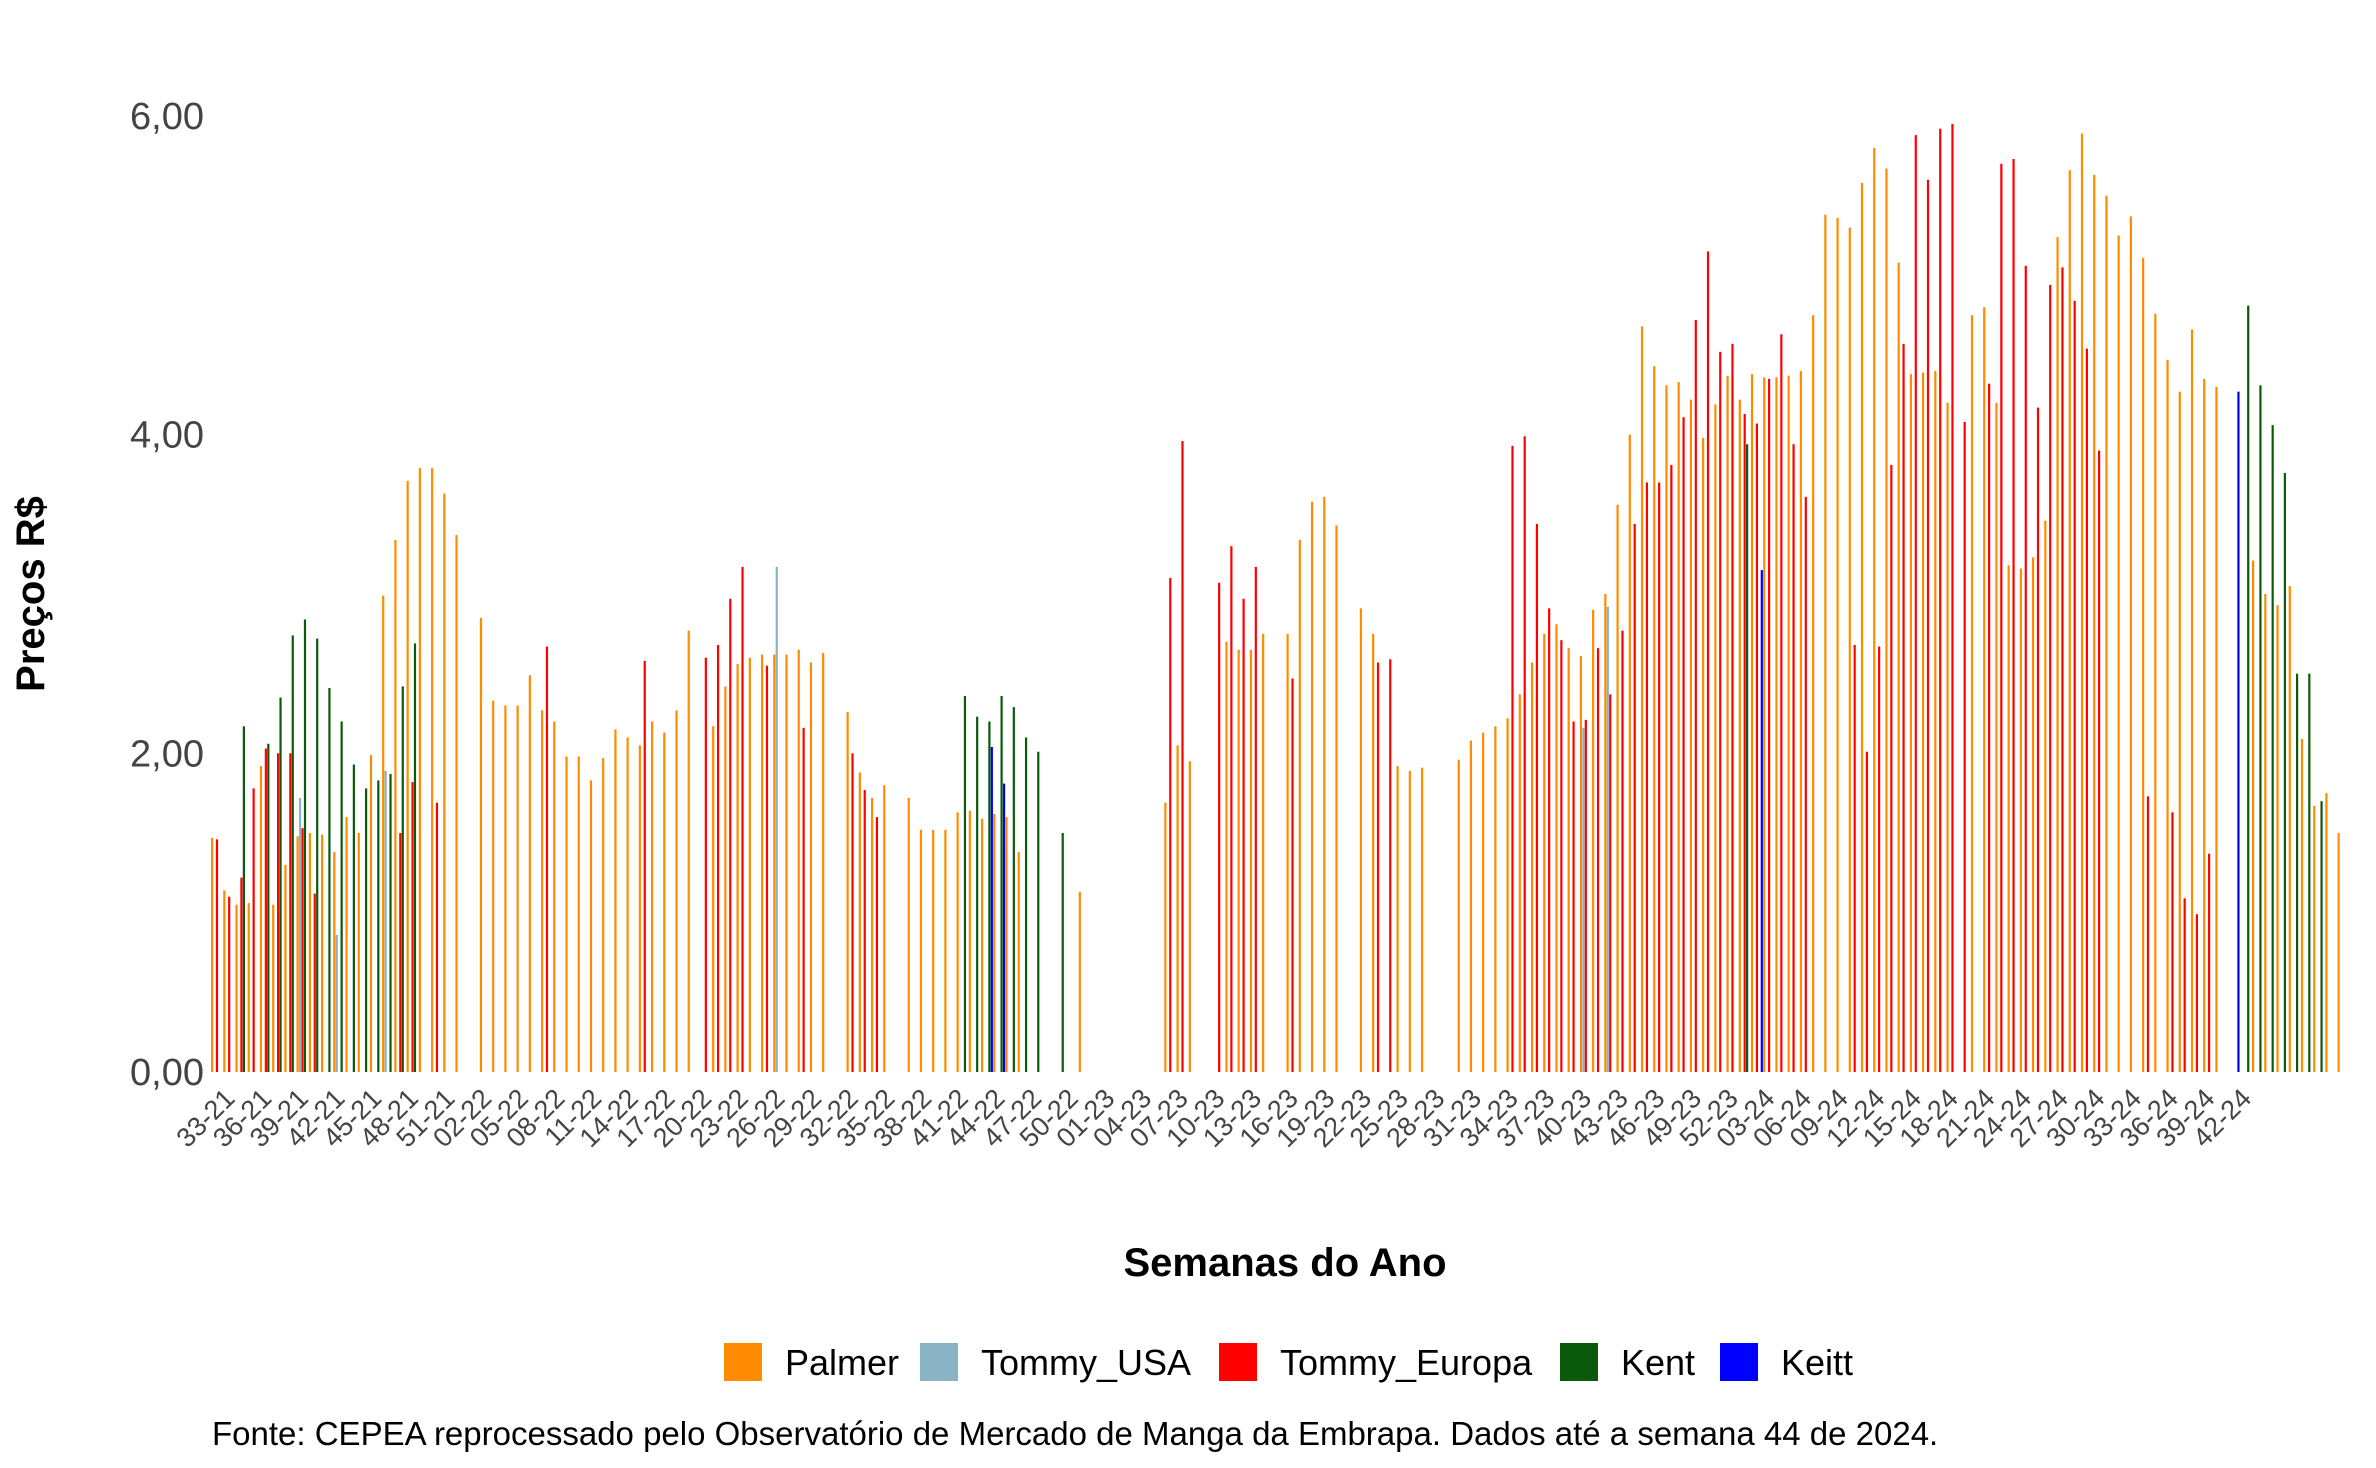 This screenshot has width=2376, height=1468. Describe the element at coordinates (1288, 1362) in the screenshot. I see `legend: Palmer Tommy_USA Tommy_Europa Kent Keitt` at that location.